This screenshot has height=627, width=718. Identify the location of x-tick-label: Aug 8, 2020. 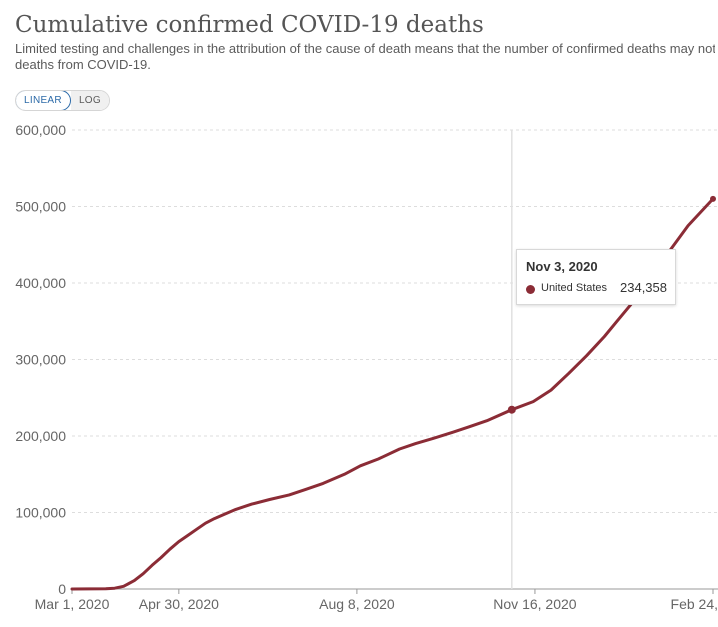
(357, 604).